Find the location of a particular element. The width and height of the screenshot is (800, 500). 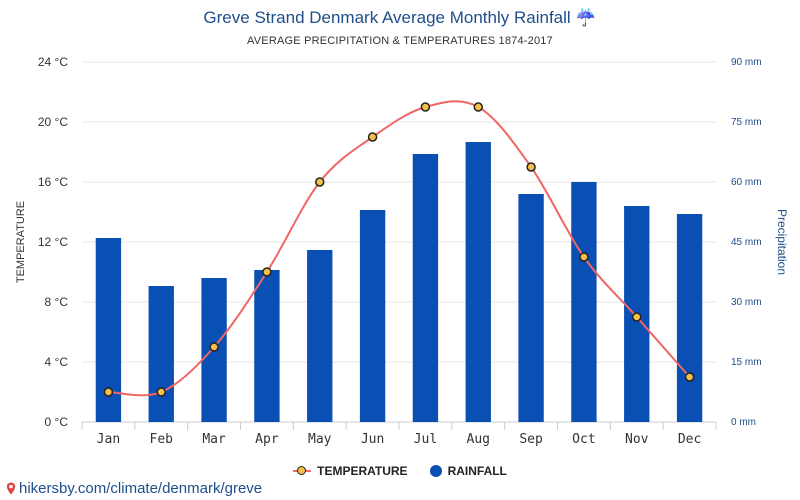

y-right-tick-label: 75 mm is located at coordinates (746, 122).